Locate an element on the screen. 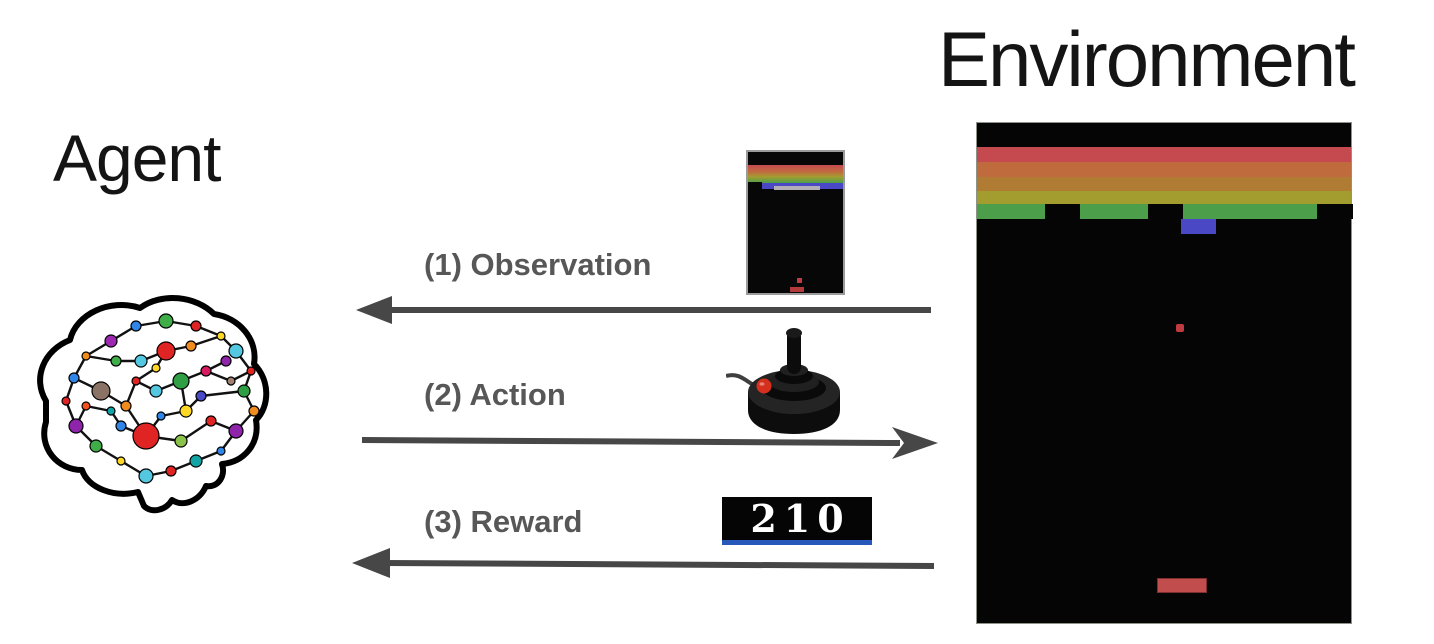 This screenshot has width=1434, height=644. brain-outline is located at coordinates (153, 404).